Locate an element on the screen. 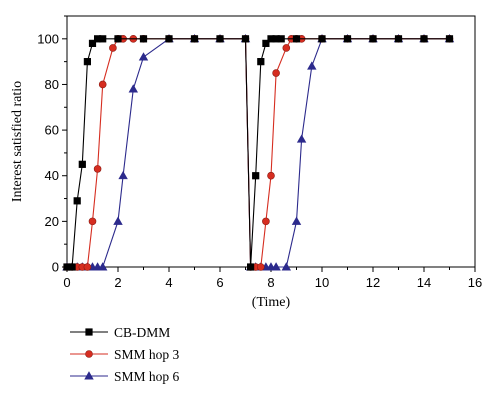 The height and width of the screenshot is (404, 500). x-tick-label: 10 is located at coordinates (322, 282).